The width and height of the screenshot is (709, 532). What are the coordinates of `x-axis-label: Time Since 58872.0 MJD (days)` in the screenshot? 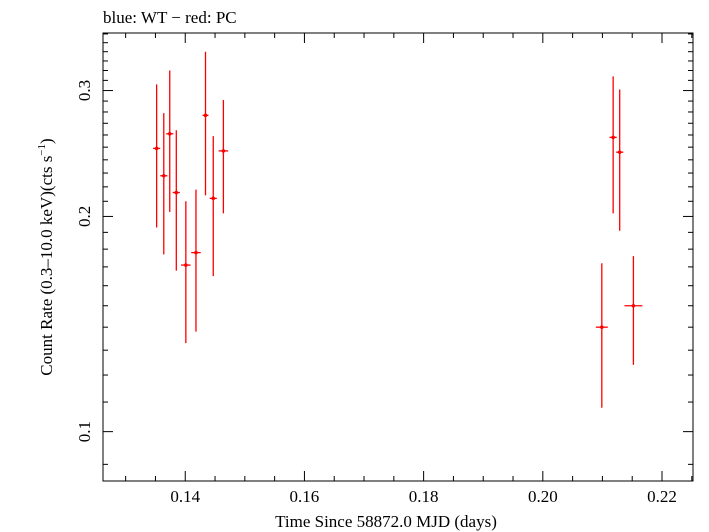 It's located at (386, 521).